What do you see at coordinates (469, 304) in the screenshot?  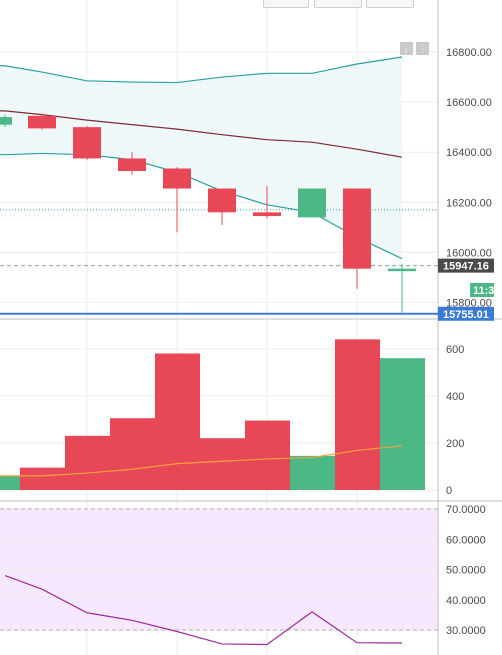 I see `axis-tick-label: 15800.00` at bounding box center [469, 304].